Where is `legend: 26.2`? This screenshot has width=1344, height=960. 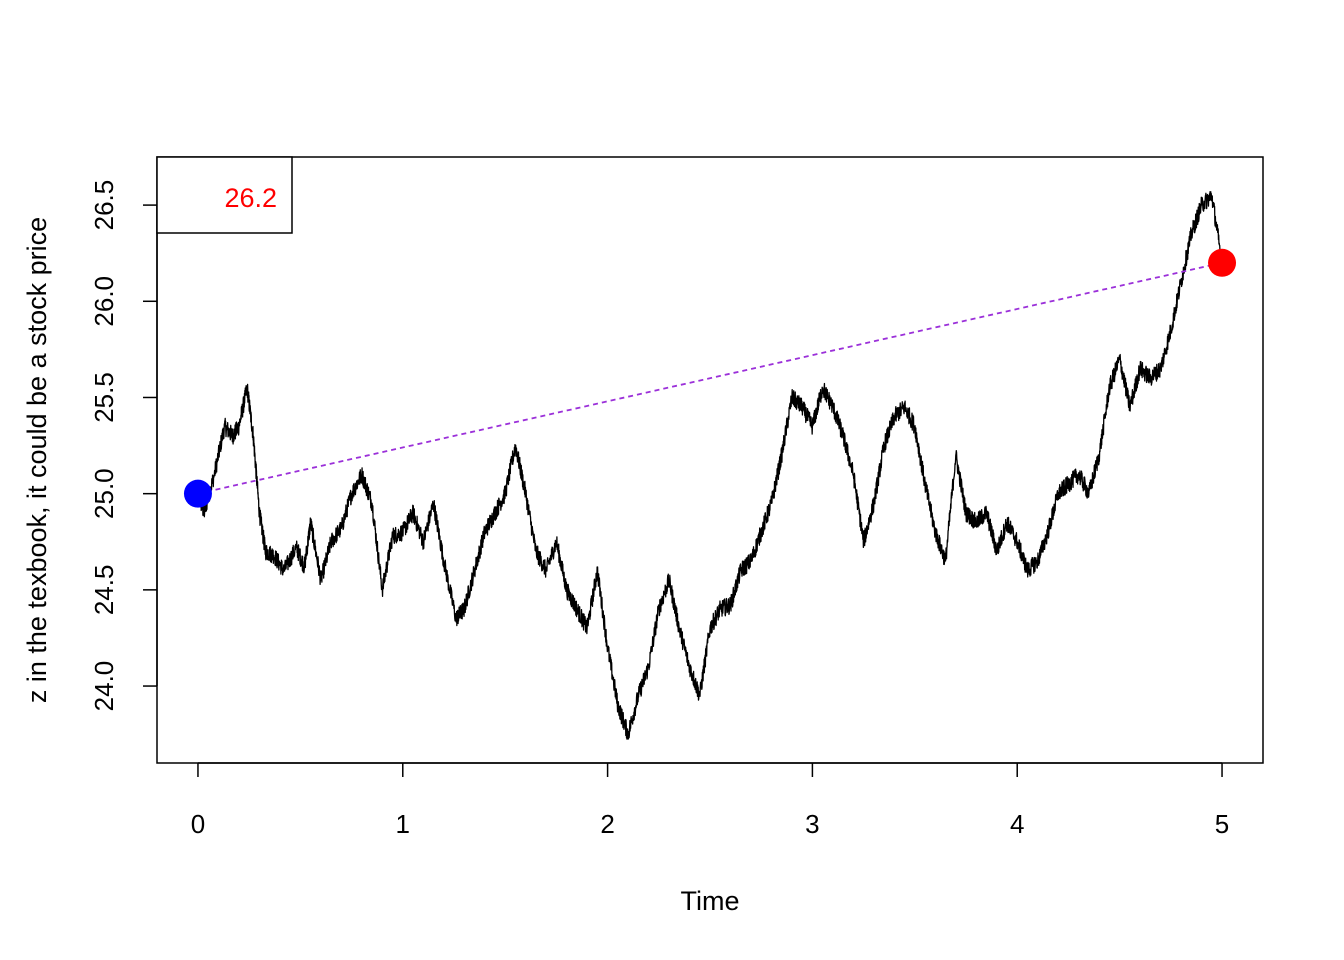 legend: 26.2 is located at coordinates (224, 195).